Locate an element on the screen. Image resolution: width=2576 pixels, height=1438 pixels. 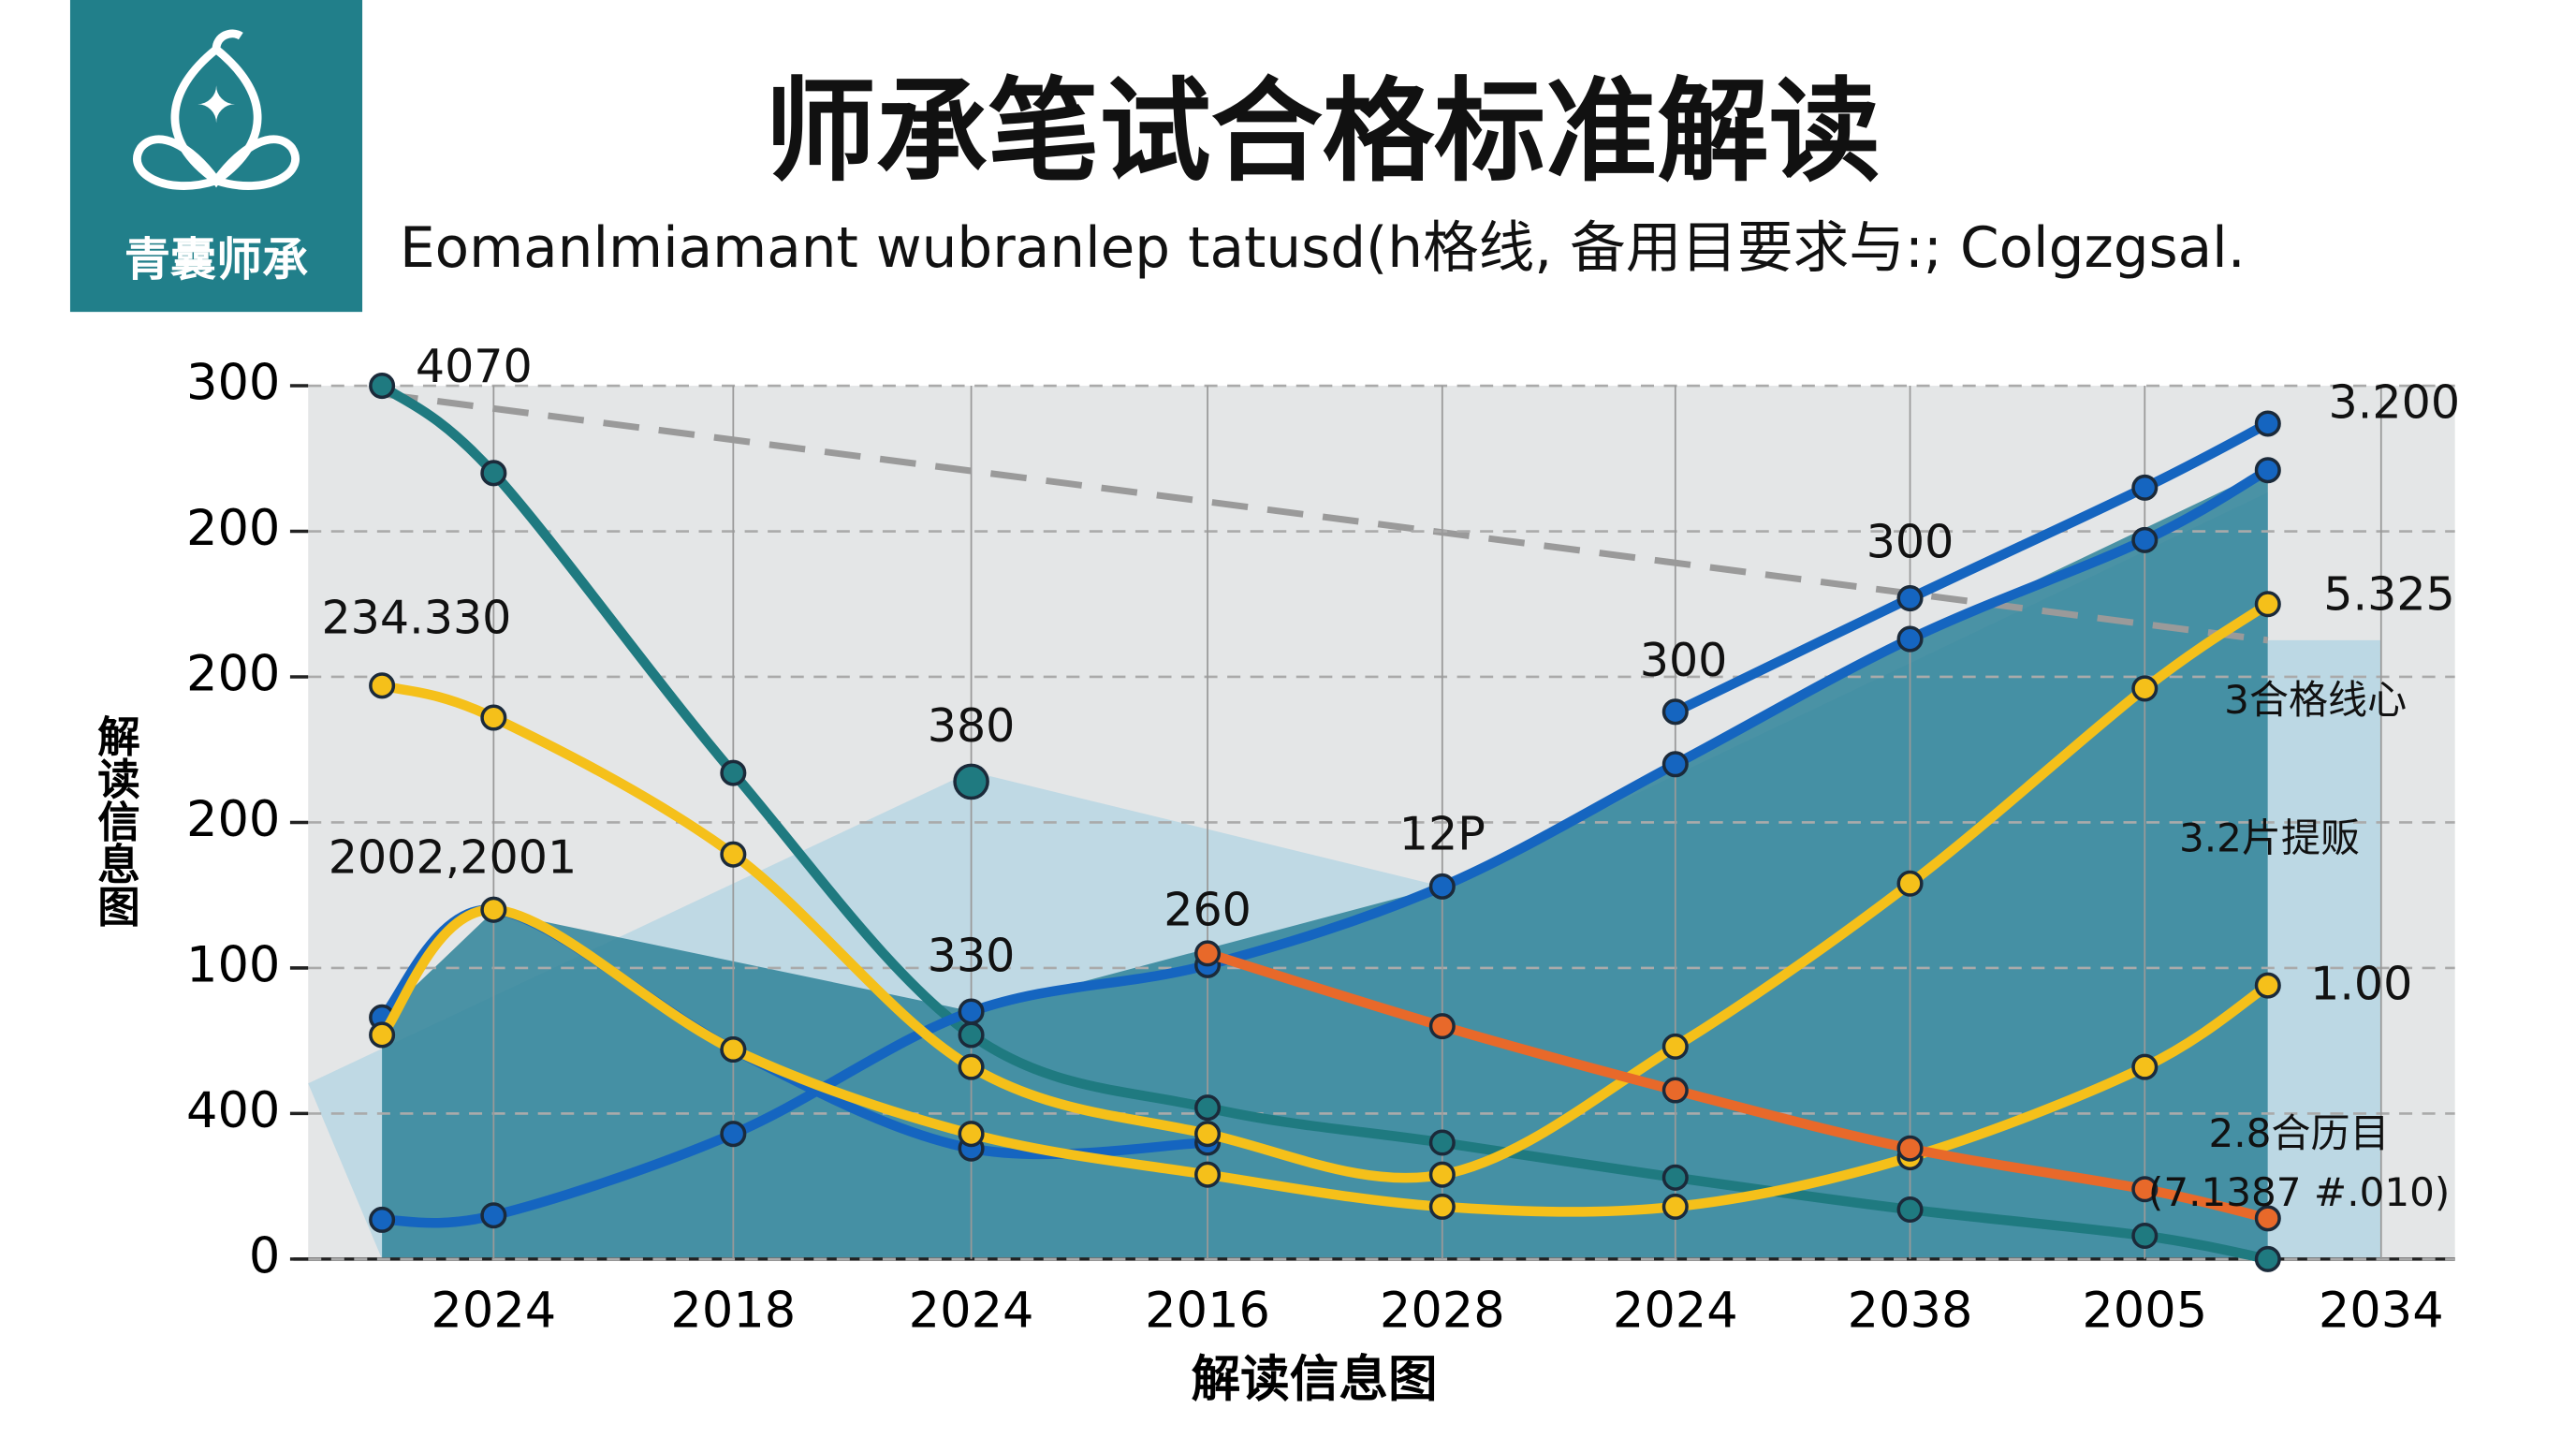
logo-star: ✦ is located at coordinates (216, 105).